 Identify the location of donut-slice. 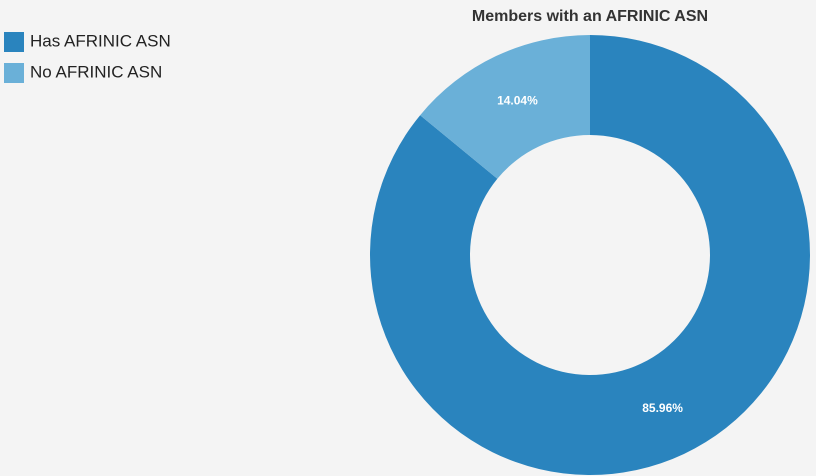
(505, 107).